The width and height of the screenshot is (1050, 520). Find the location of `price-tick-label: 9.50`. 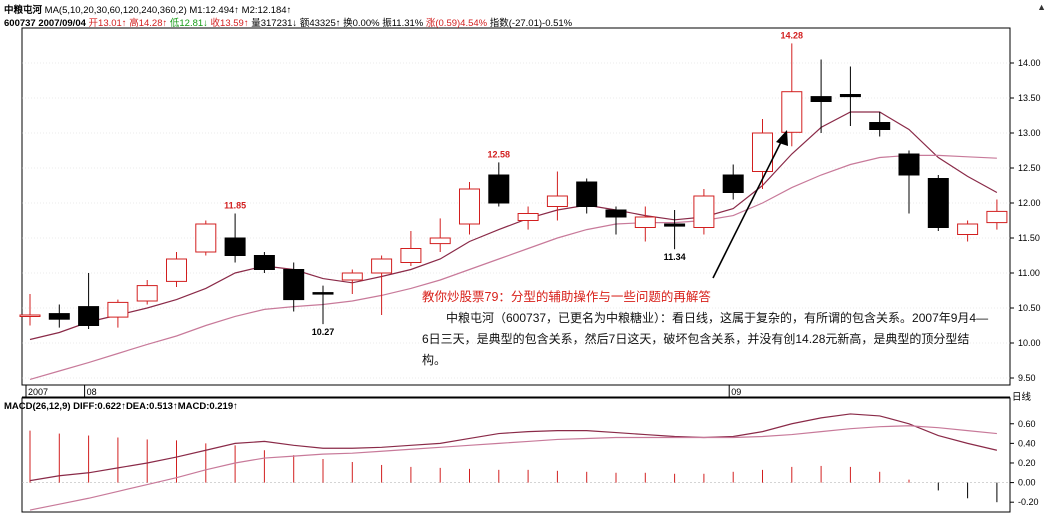

price-tick-label: 9.50 is located at coordinates (1027, 378).